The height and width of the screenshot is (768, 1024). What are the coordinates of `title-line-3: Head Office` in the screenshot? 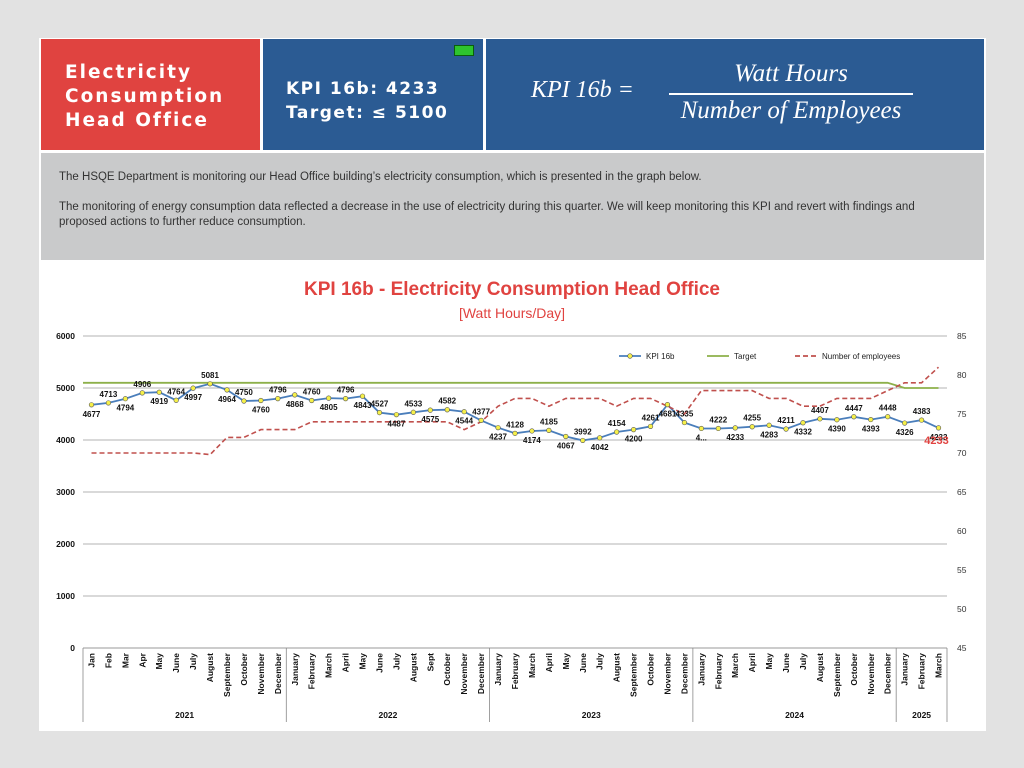 It's located at (137, 120).